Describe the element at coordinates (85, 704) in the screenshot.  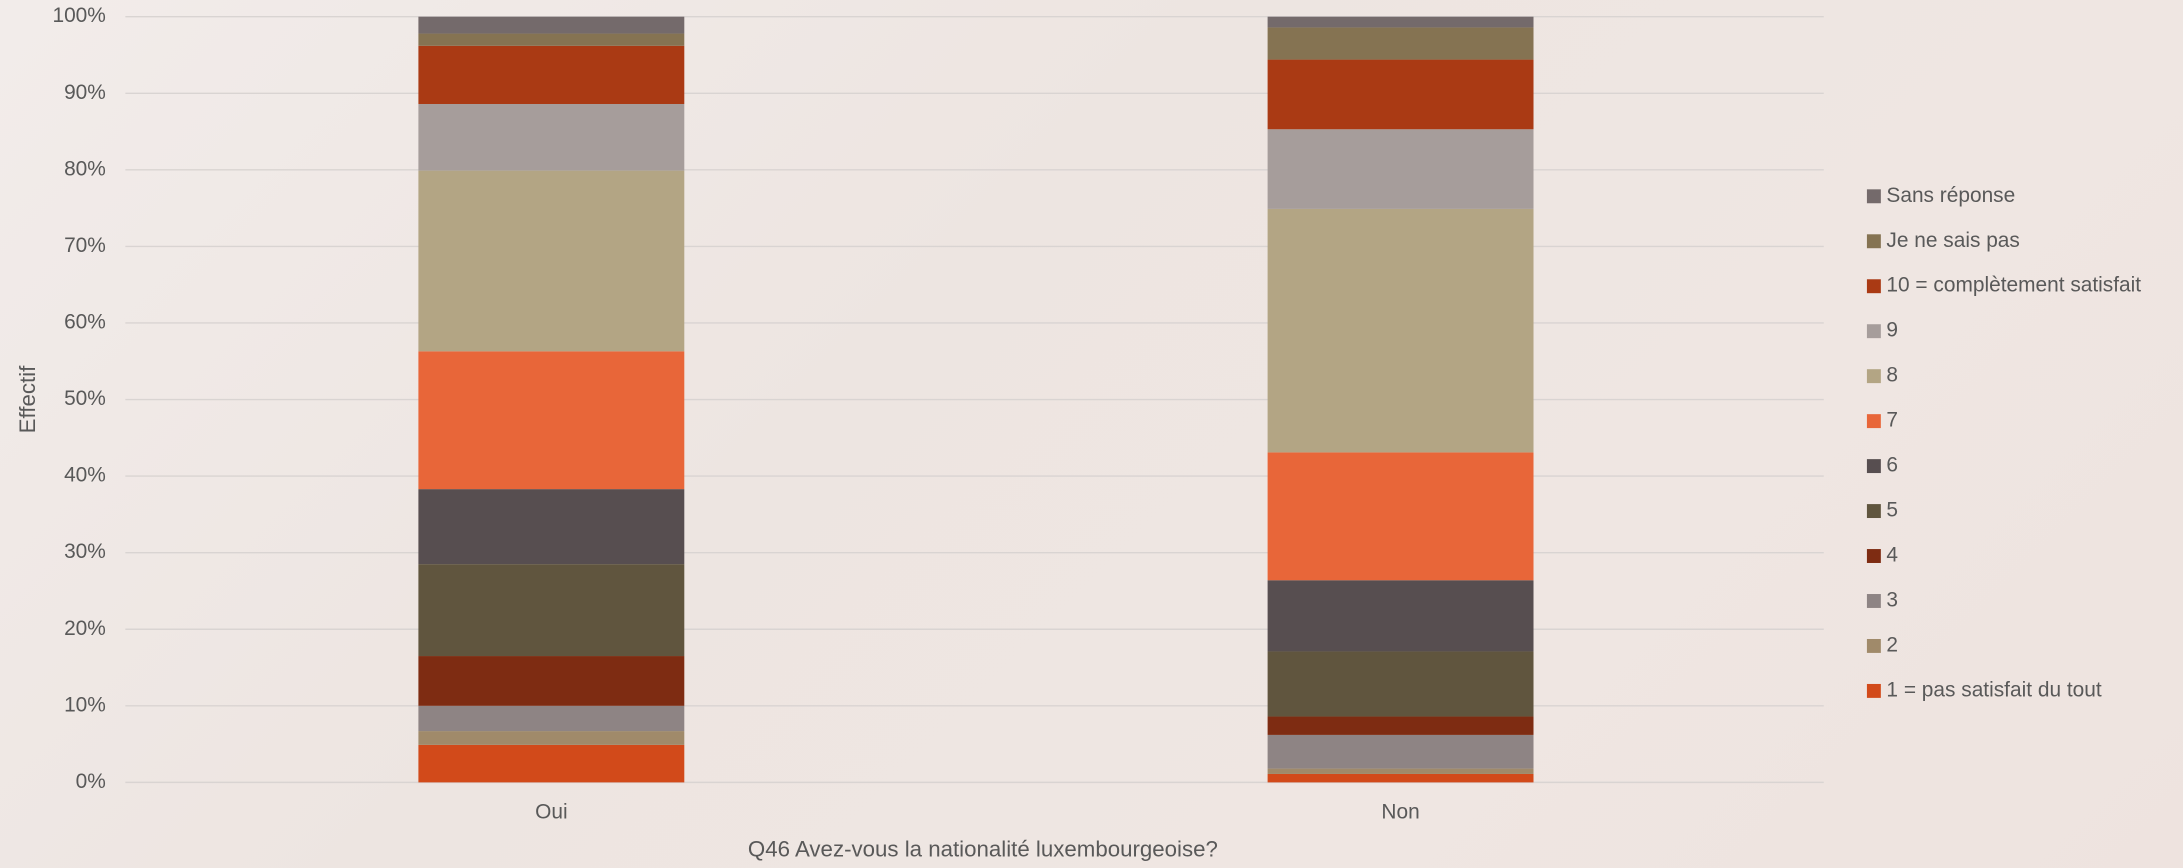
I see `y-tick-label: 10%` at that location.